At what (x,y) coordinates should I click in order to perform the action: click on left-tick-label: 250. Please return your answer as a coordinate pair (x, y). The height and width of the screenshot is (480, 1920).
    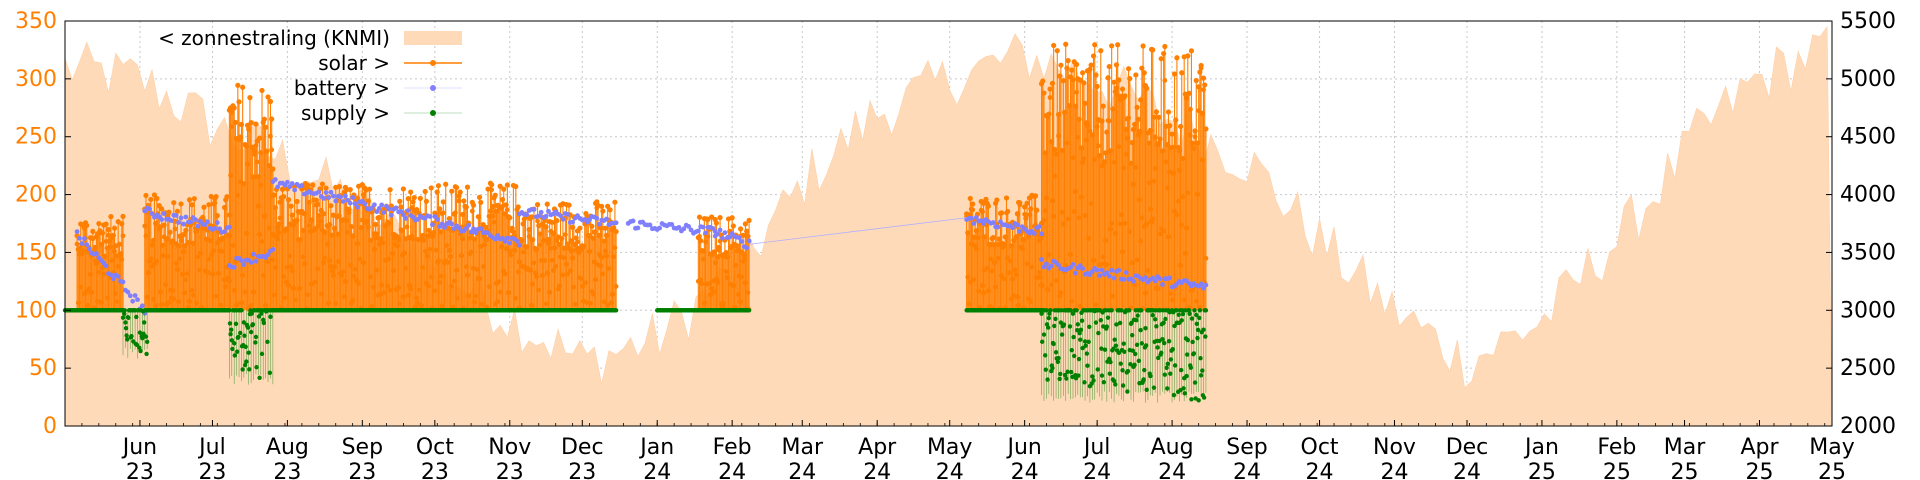
    Looking at the image, I should click on (36, 137).